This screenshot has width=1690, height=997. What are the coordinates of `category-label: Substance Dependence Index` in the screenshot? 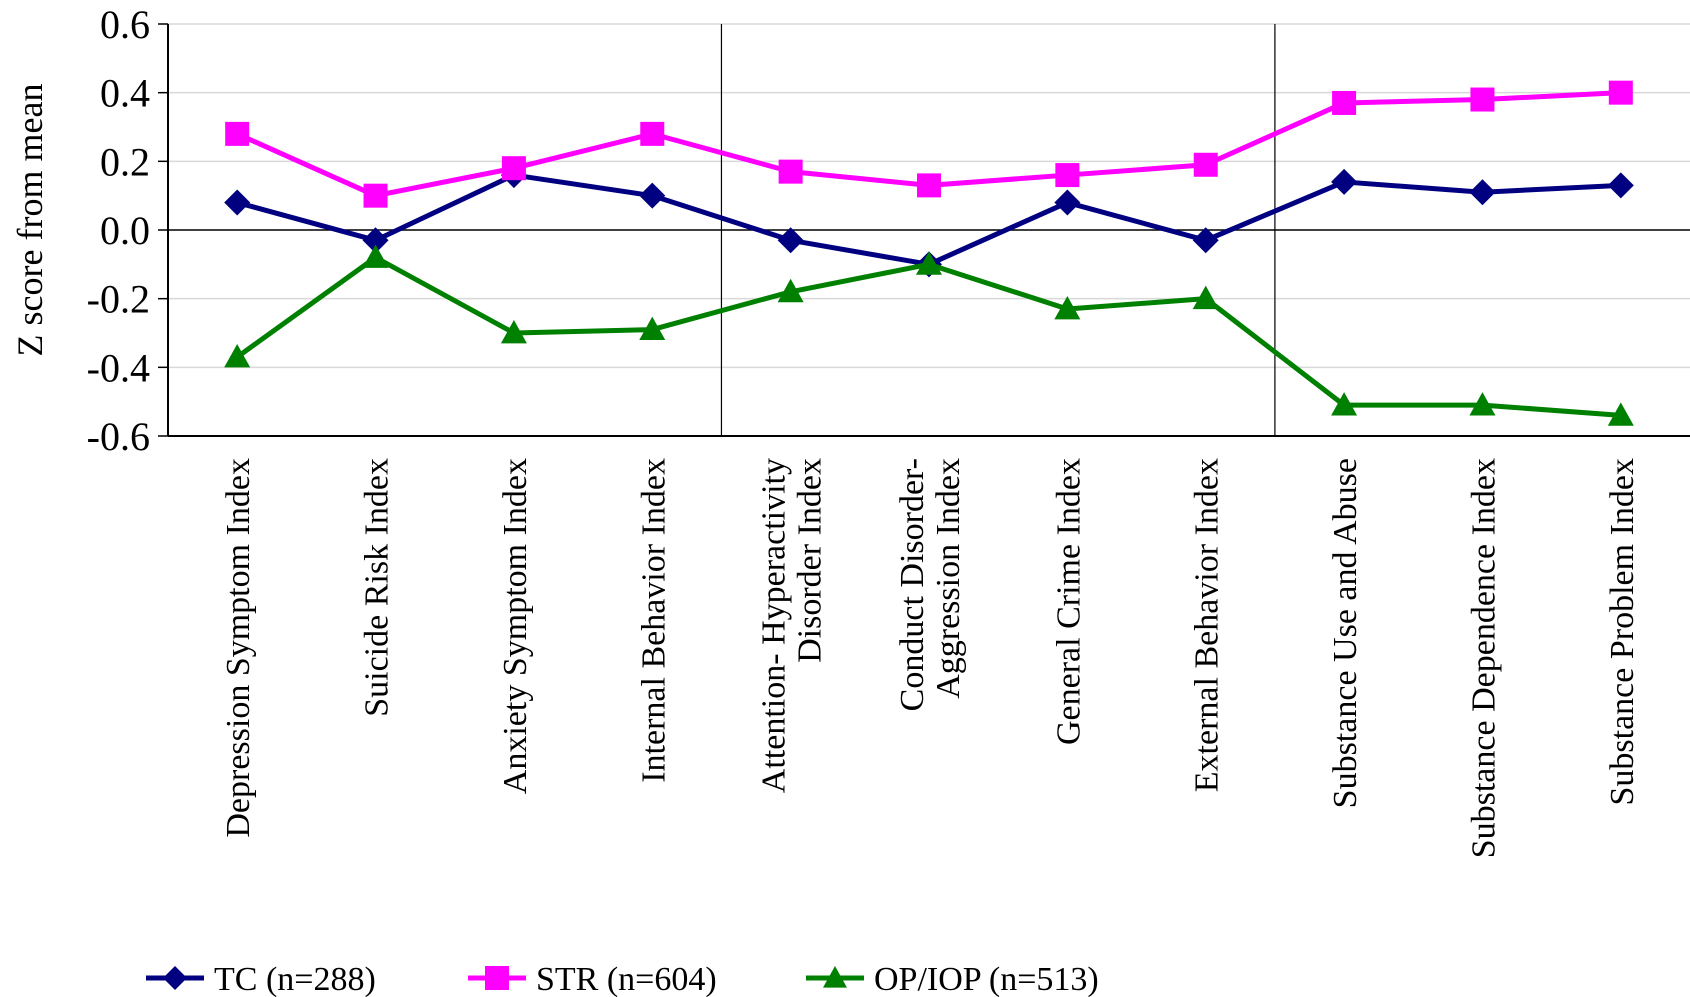 It's located at (1483, 658).